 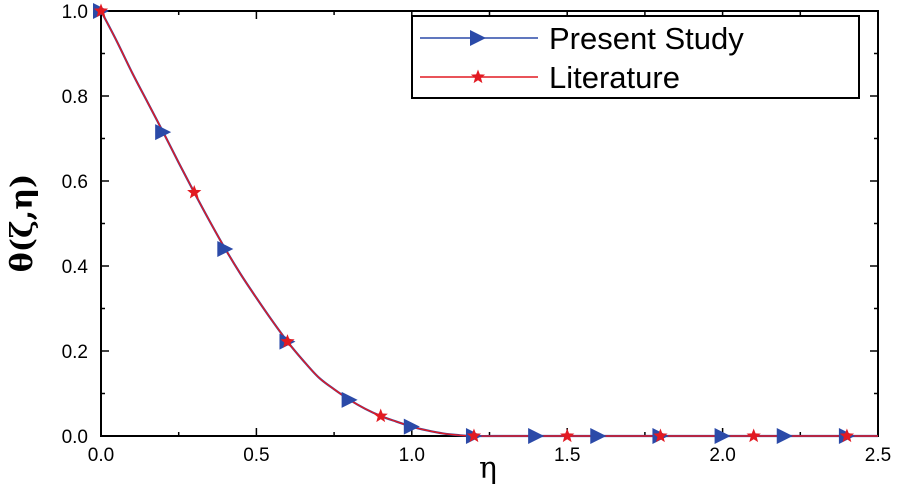 I want to click on legend-box, so click(x=635, y=57).